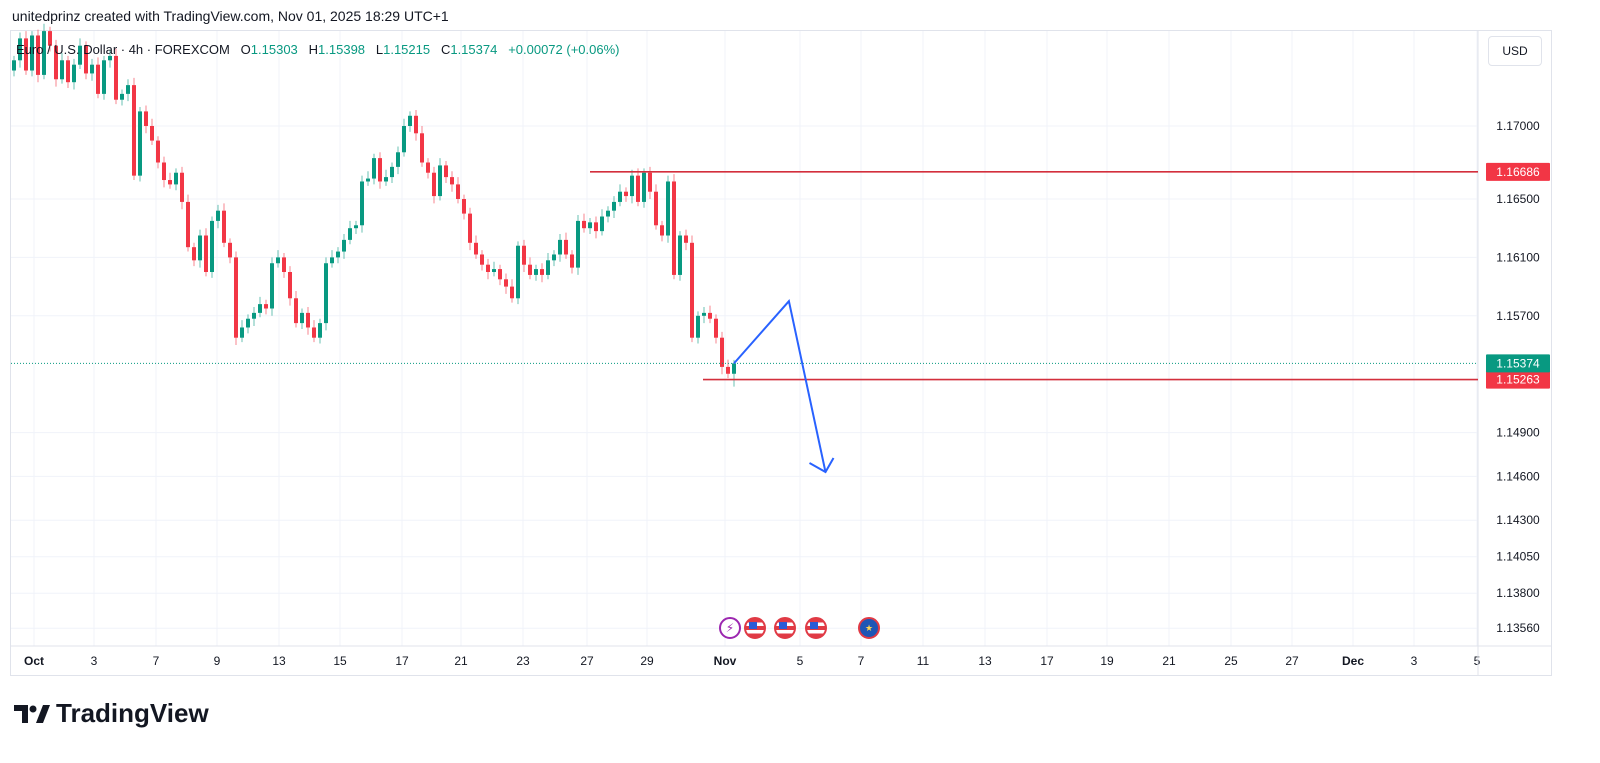 Image resolution: width=1600 pixels, height=763 pixels. I want to click on date-tick-label: 19, so click(1107, 661).